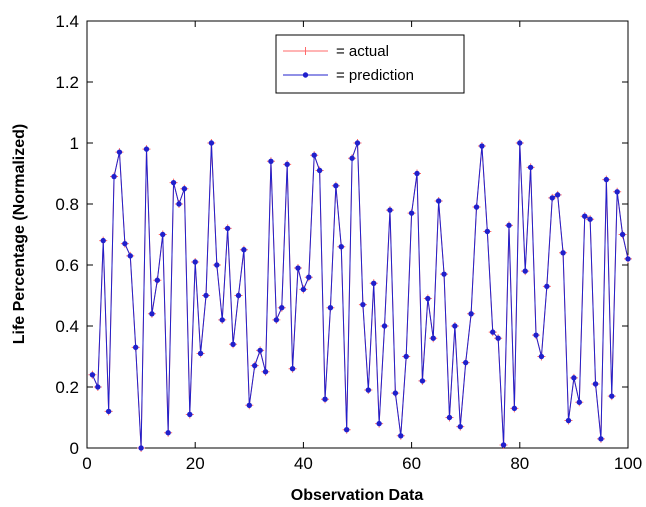 The image size is (646, 507). I want to click on legend-label-actual: = actual, so click(362, 51).